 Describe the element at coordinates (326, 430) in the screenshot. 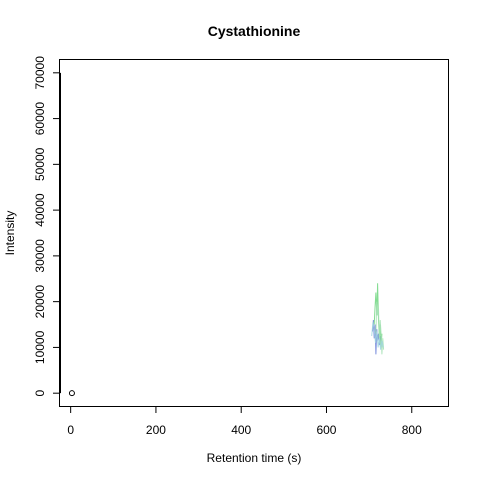

I see `x-tick-label: 600` at that location.